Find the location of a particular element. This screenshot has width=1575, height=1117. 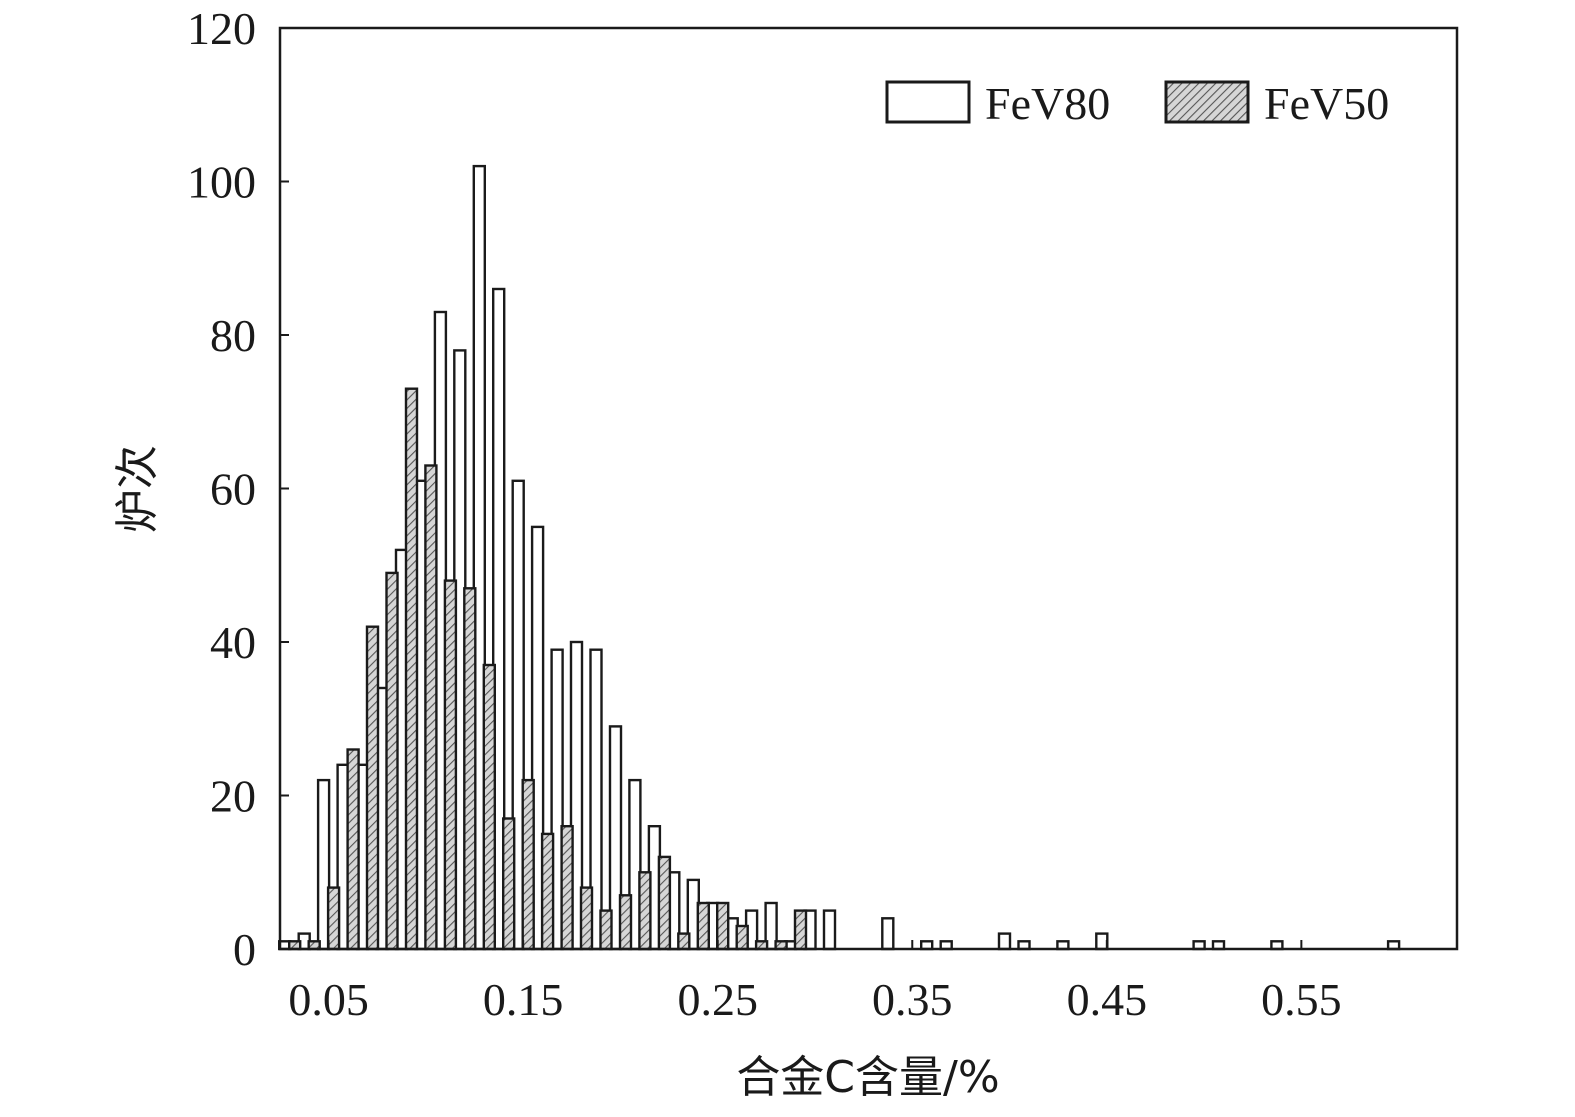

y-axis-title: 炉次 is located at coordinates (137, 489).